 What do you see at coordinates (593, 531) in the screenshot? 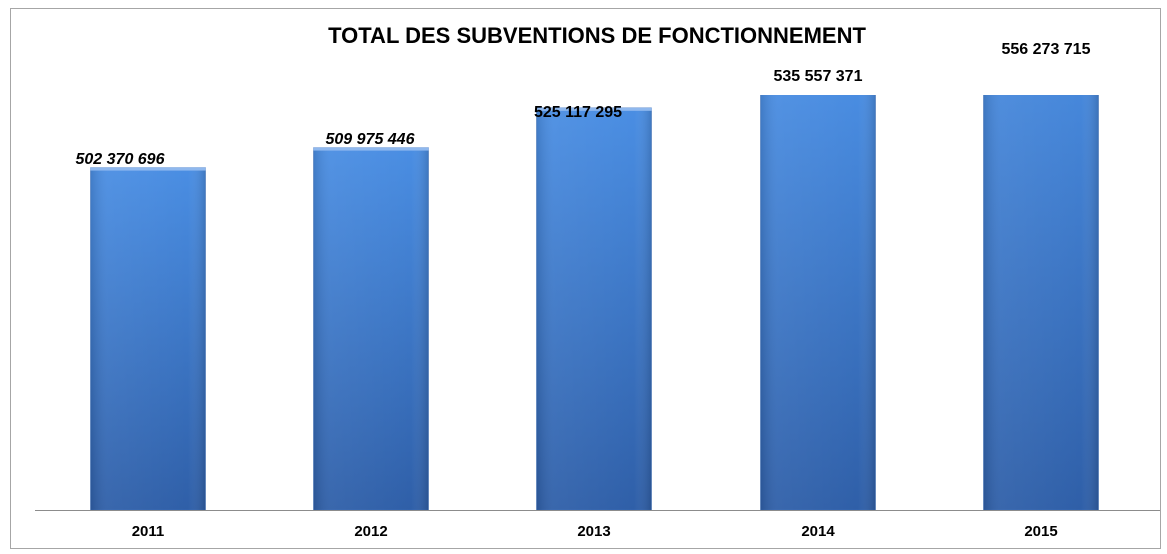
I see `x-tick-label: 2013` at bounding box center [593, 531].